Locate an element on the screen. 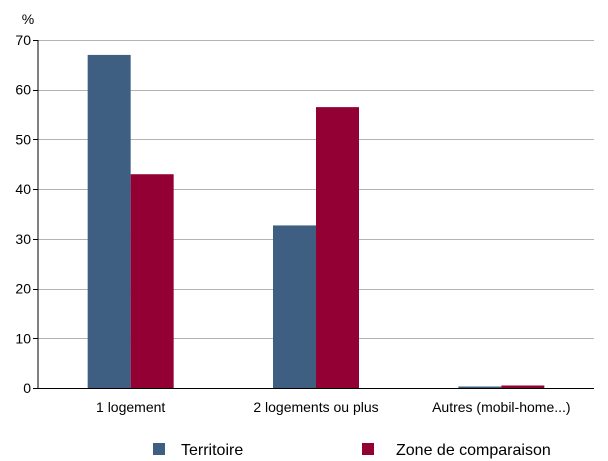 This screenshot has height=461, width=608. x-category-label: 1 logement is located at coordinates (130, 407).